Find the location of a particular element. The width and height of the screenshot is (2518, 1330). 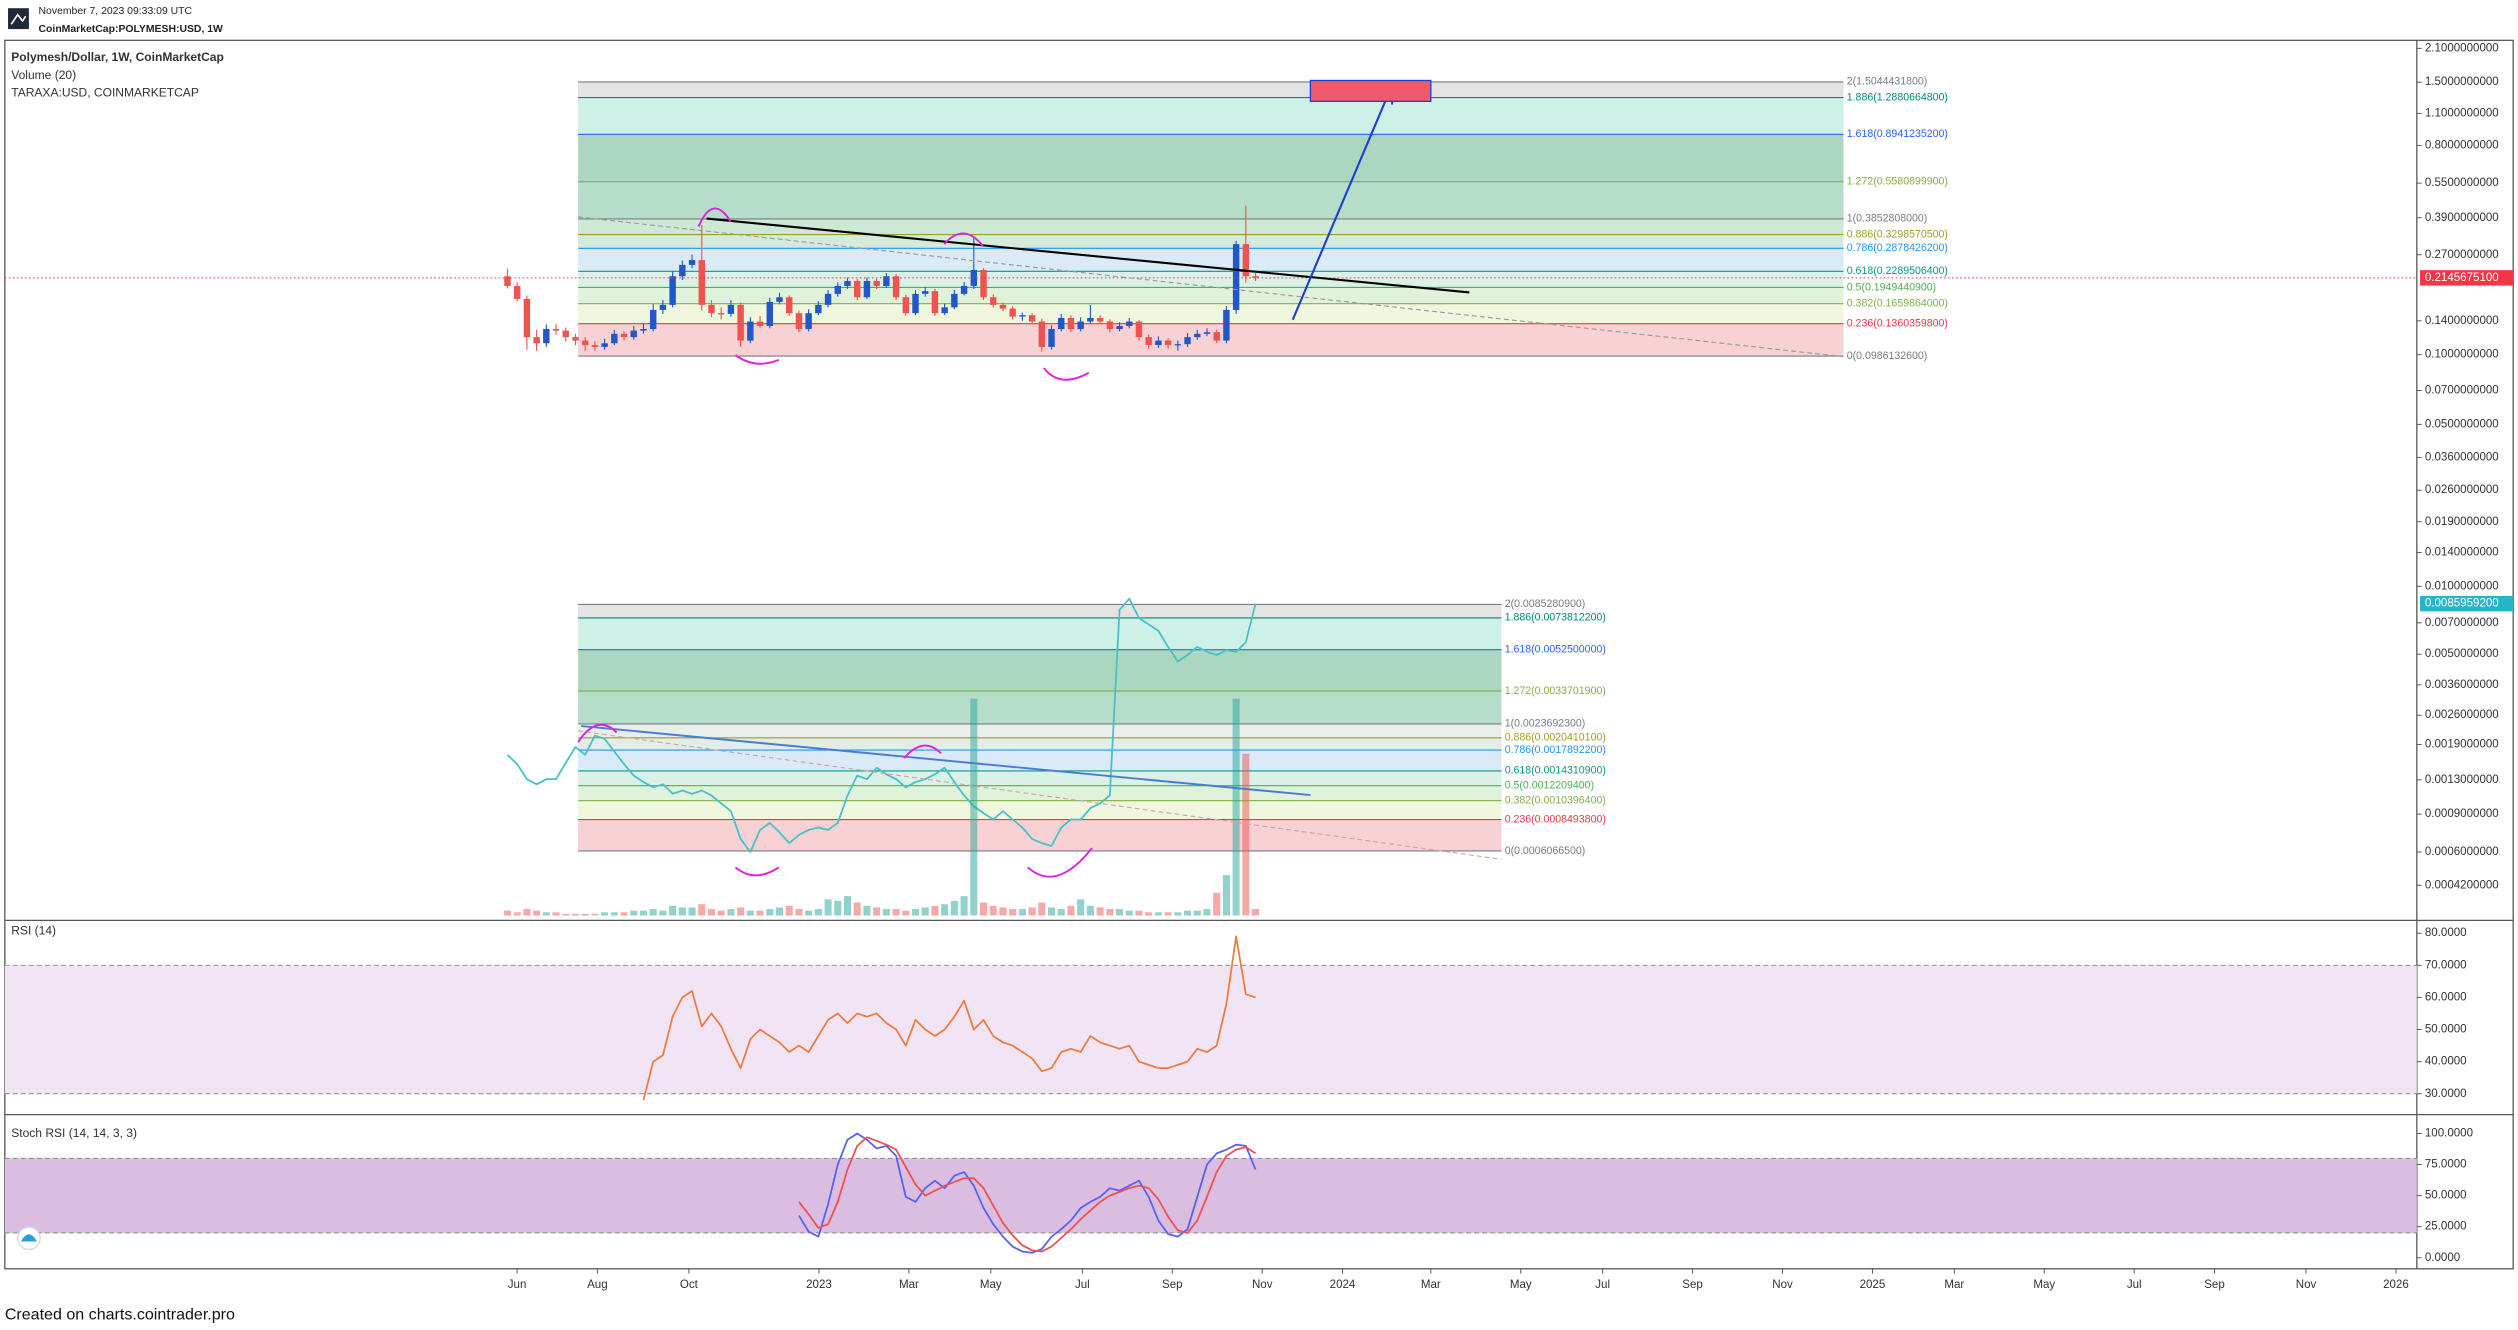

y-tick-label: 30.0000 is located at coordinates (2446, 1094).